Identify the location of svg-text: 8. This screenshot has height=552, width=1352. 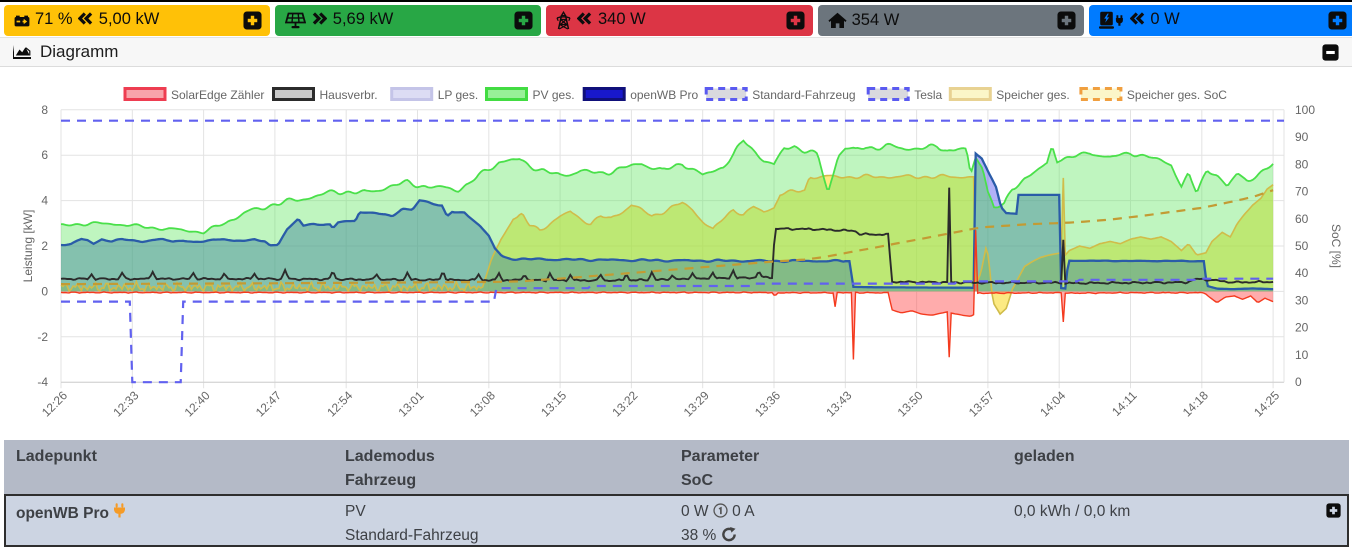
(44, 110).